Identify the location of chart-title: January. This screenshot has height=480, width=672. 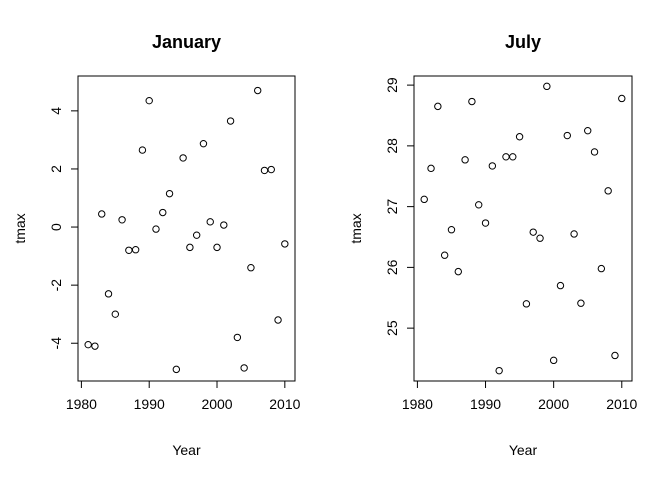
(186, 42).